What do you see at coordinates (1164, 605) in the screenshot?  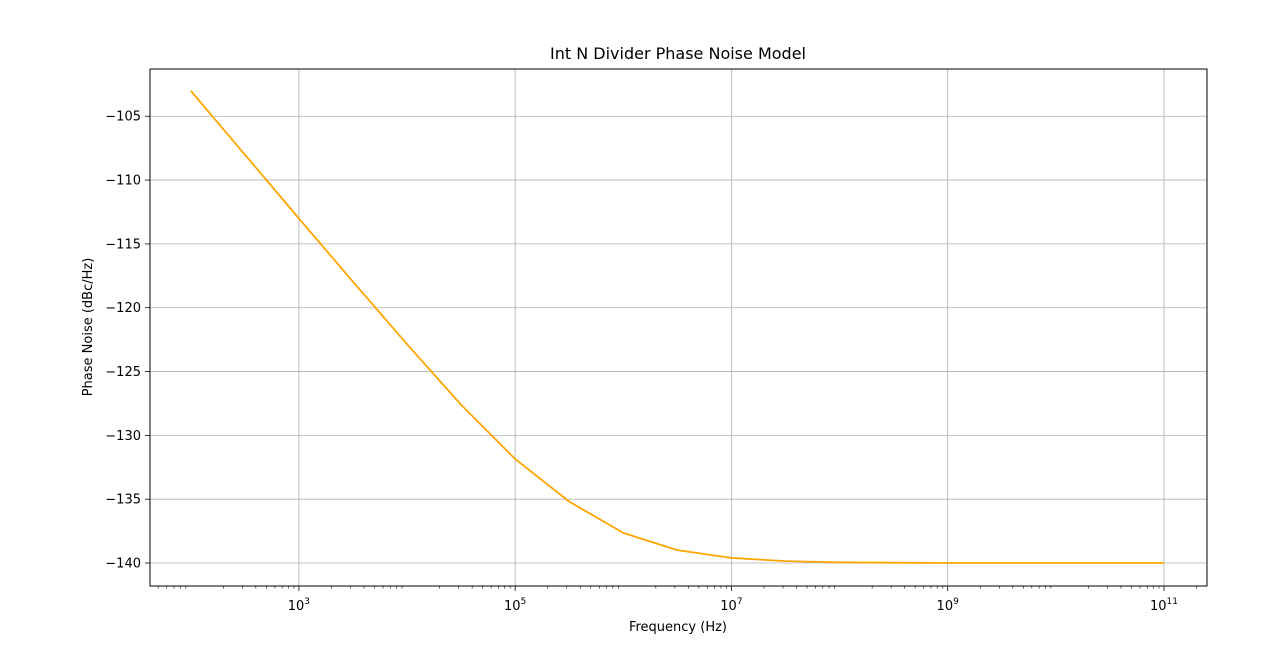 I see `x-tick-label: 10¹¹` at bounding box center [1164, 605].